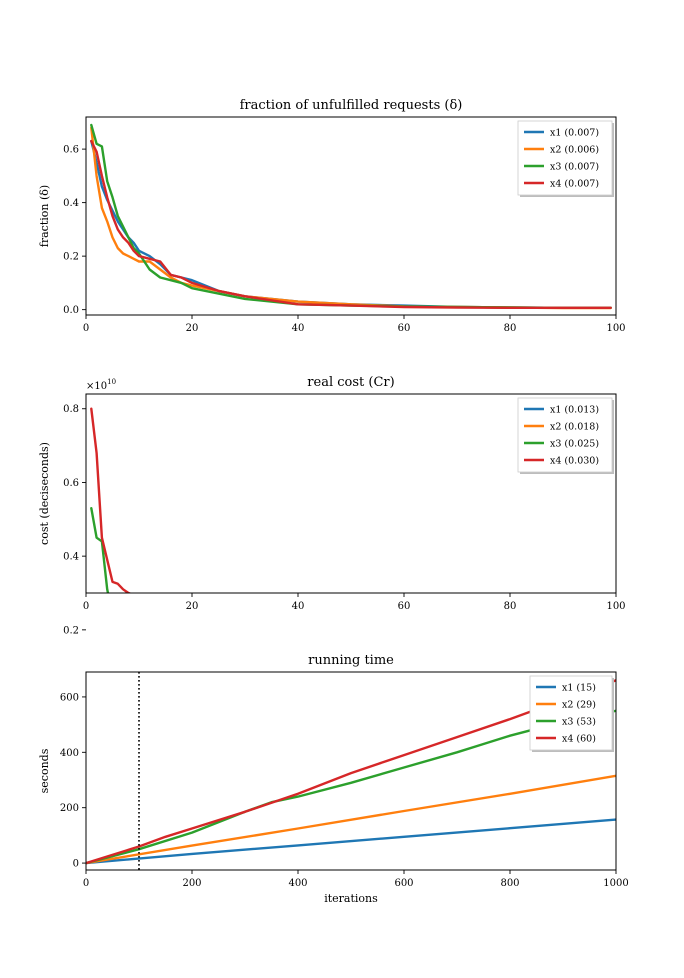 The image size is (684, 978). I want to click on y-tick-label: 0.0, so click(71, 310).